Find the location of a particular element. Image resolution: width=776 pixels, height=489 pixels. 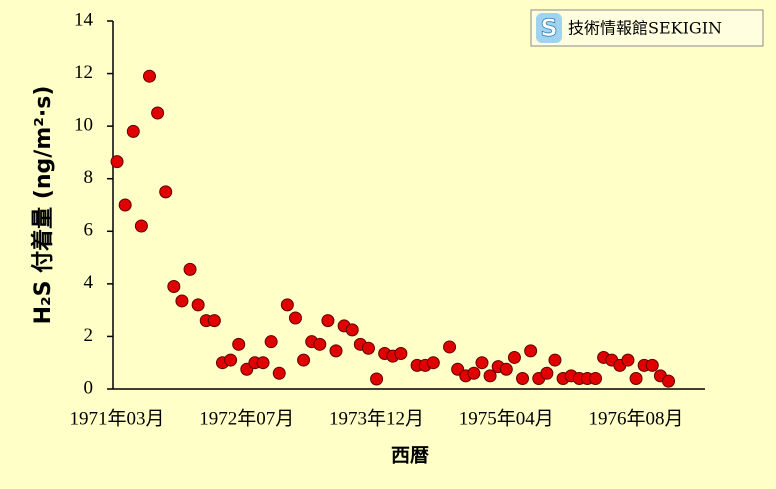

watermark-icon-bg is located at coordinates (549, 28).